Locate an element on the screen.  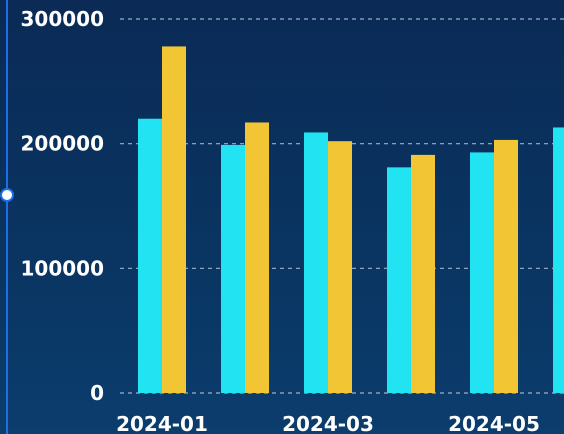
y-tick-label: 0 is located at coordinates (97, 393).